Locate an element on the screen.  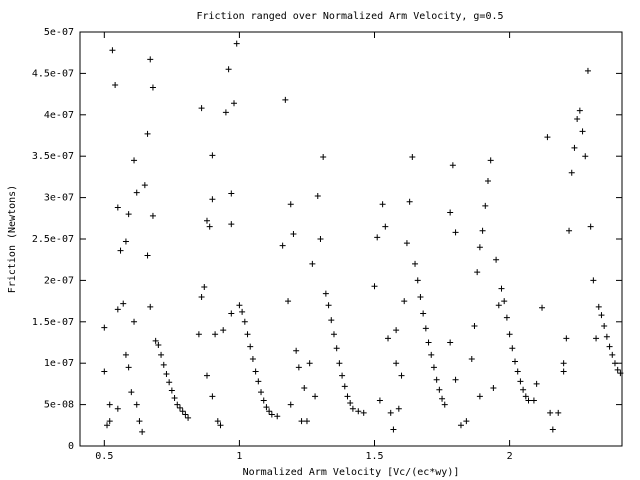
y-tick-label: 1.5e-07 is located at coordinates (53, 322).